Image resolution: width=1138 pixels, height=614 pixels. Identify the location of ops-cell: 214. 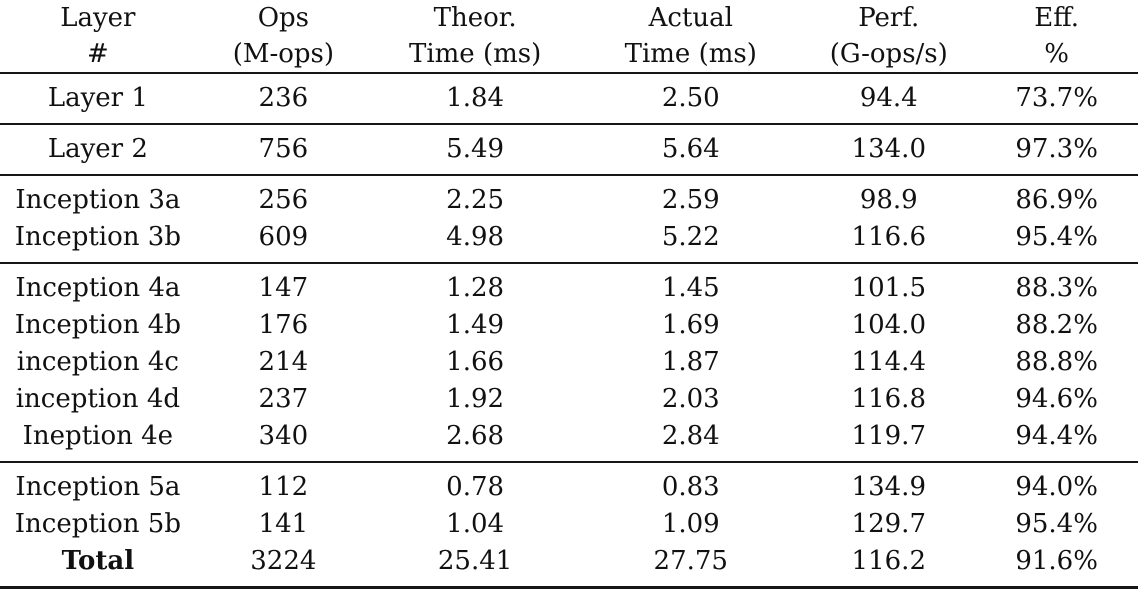
(283, 362).